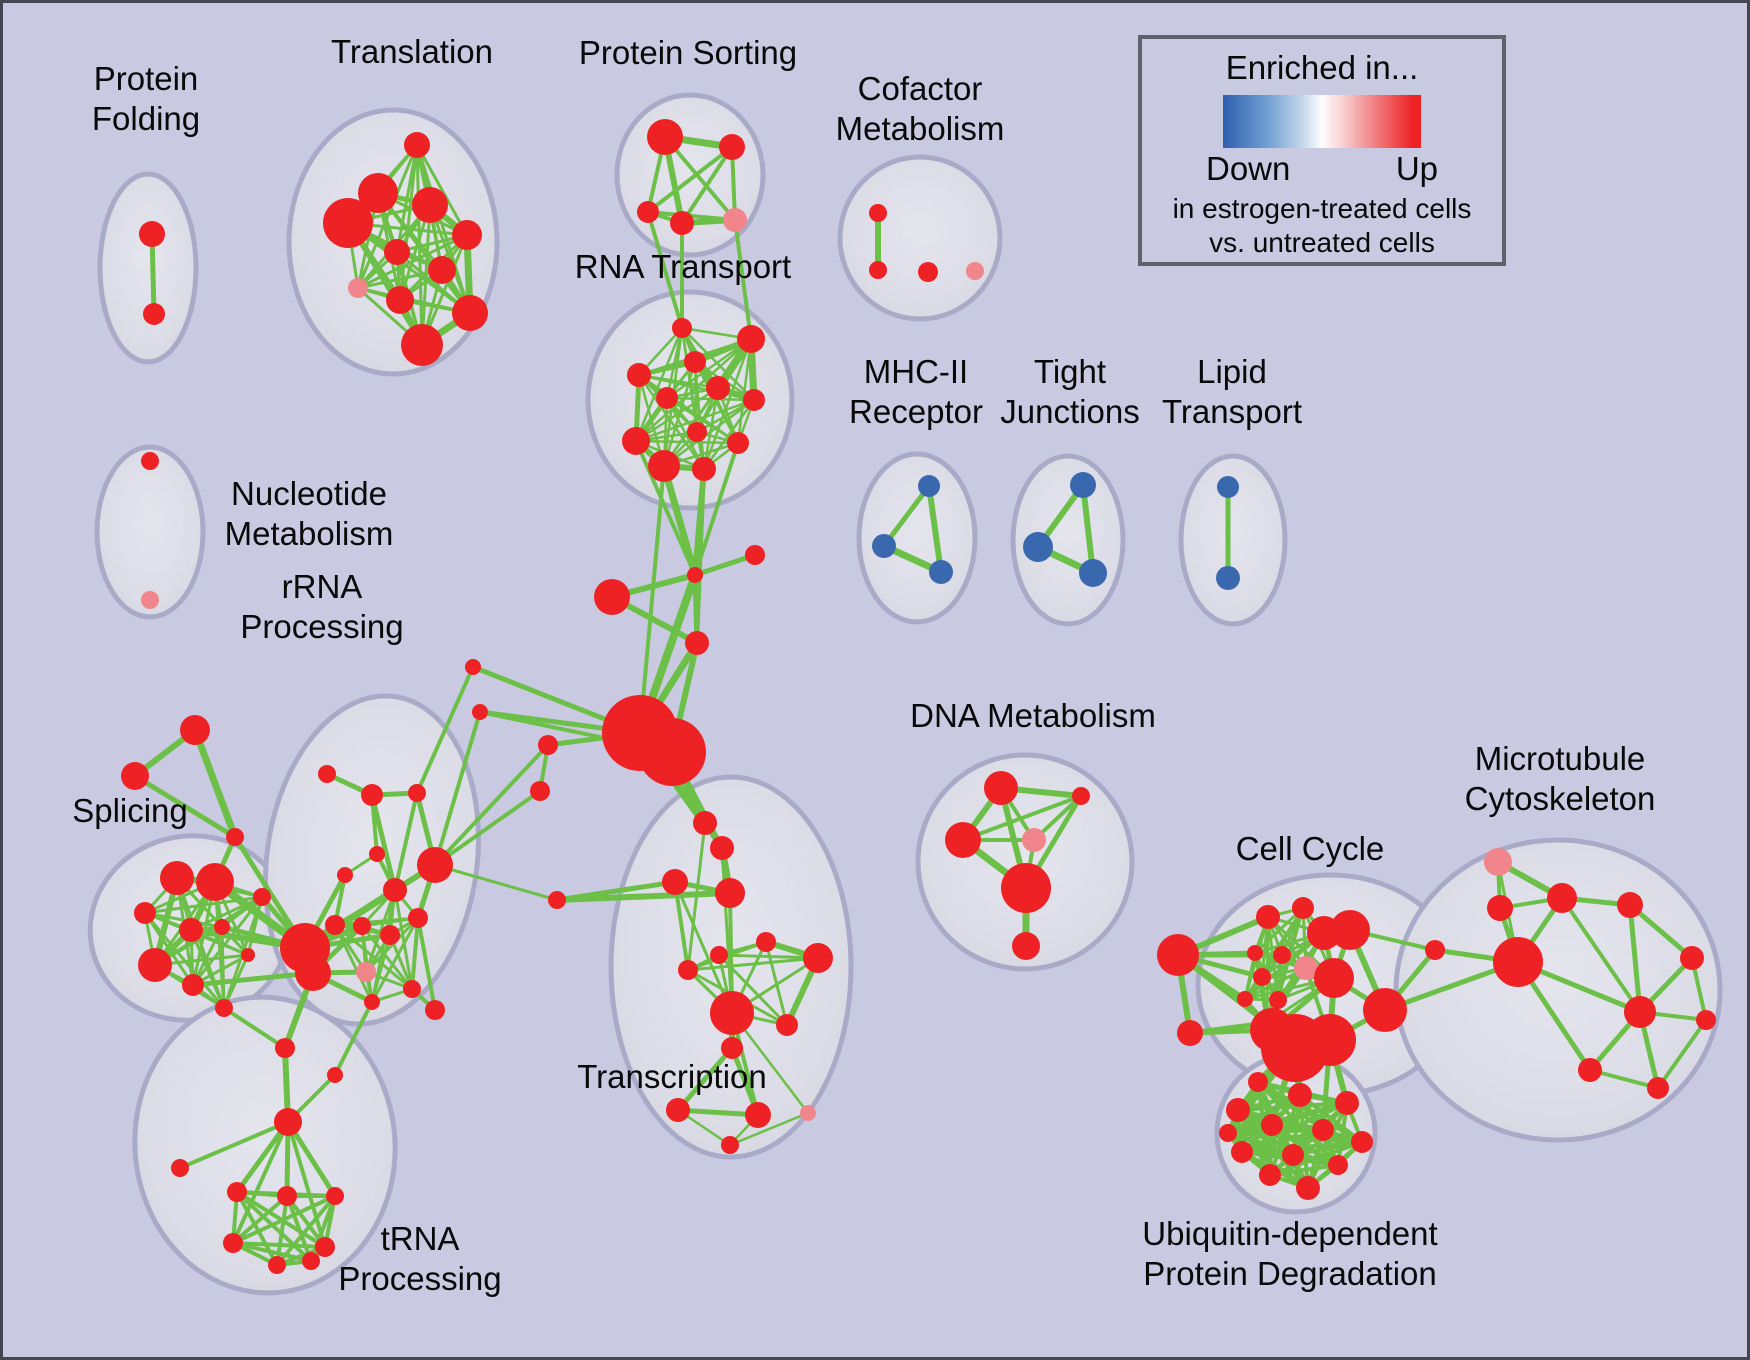  I want to click on dna-metabolism-ellipse, so click(1025, 862).